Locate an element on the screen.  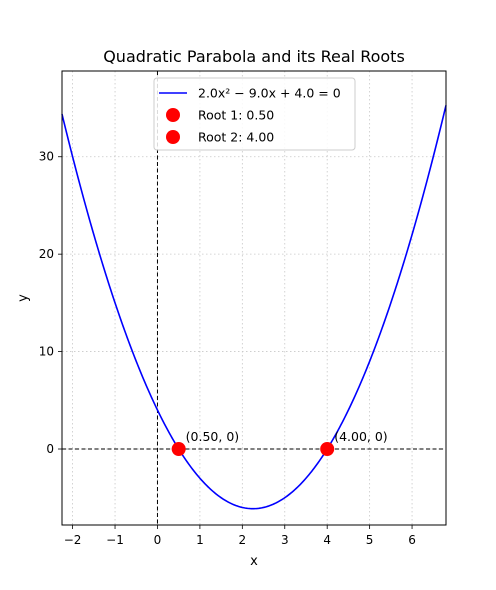
x-tick-label: 3 is located at coordinates (285, 540).